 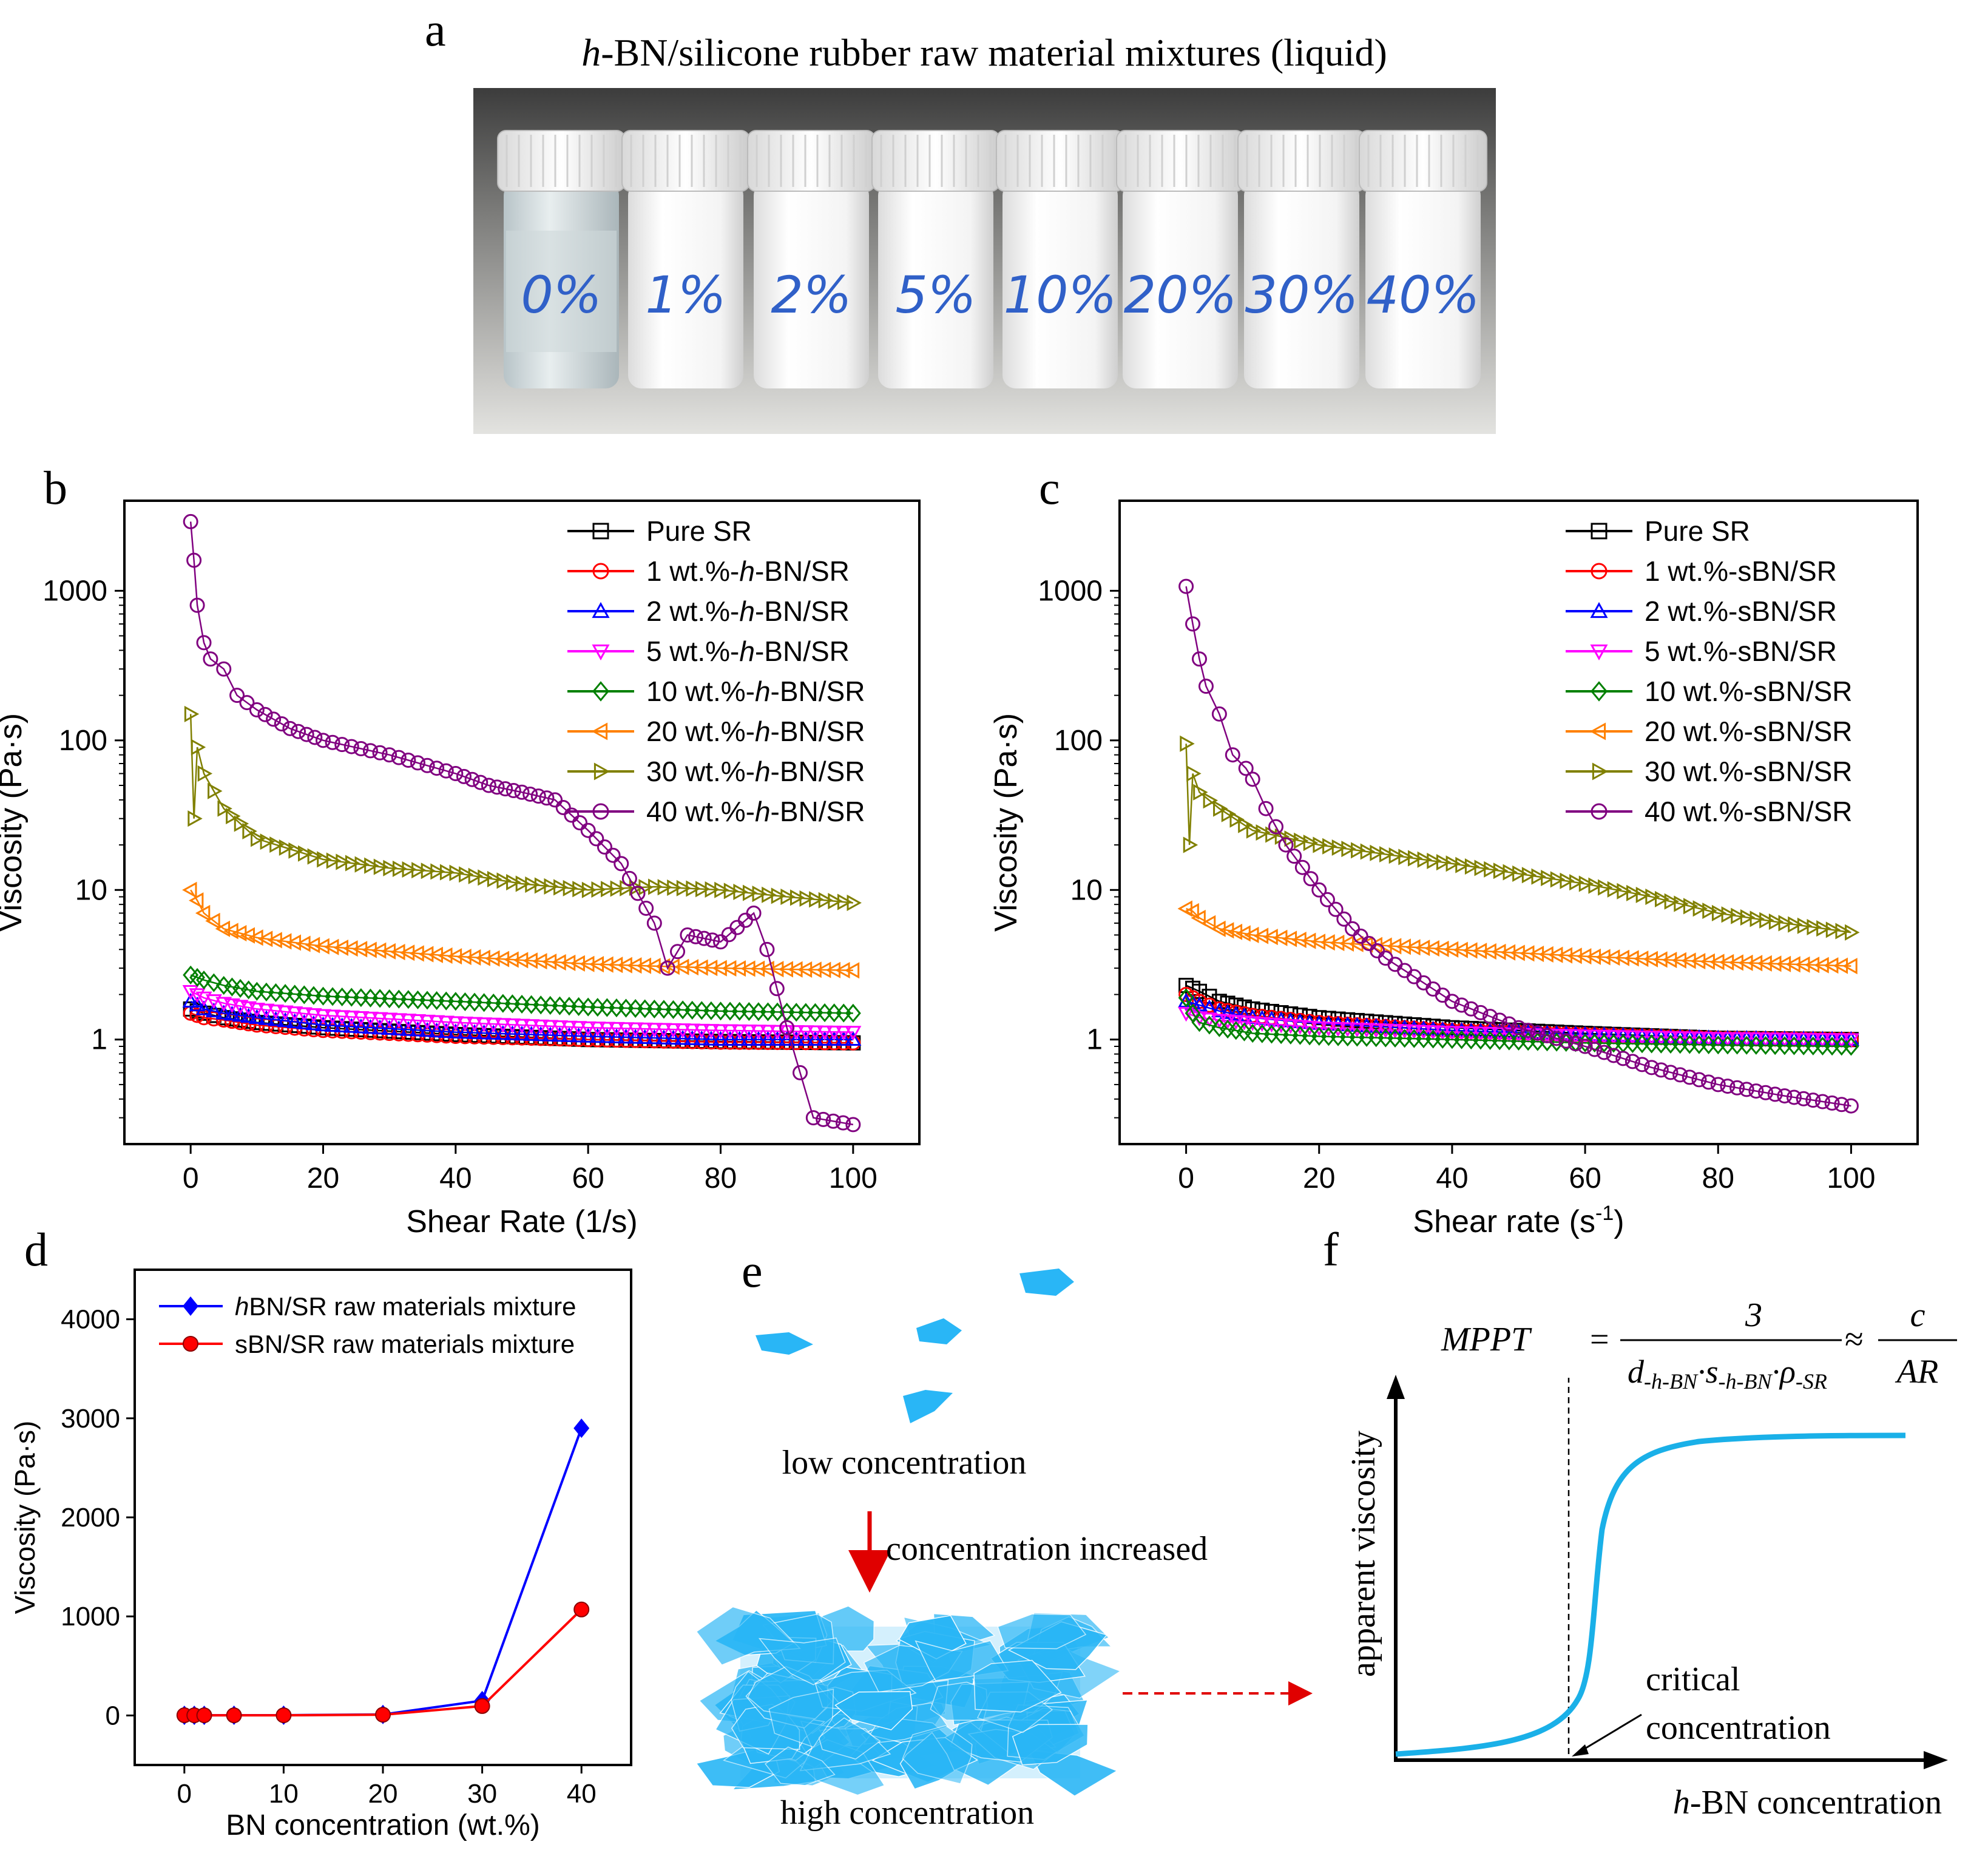 I want to click on x-tick-label: 0, so click(x=184, y=1794).